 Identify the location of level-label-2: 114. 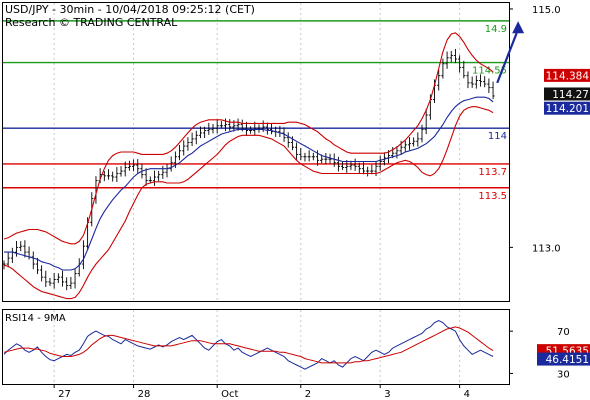
(497, 136).